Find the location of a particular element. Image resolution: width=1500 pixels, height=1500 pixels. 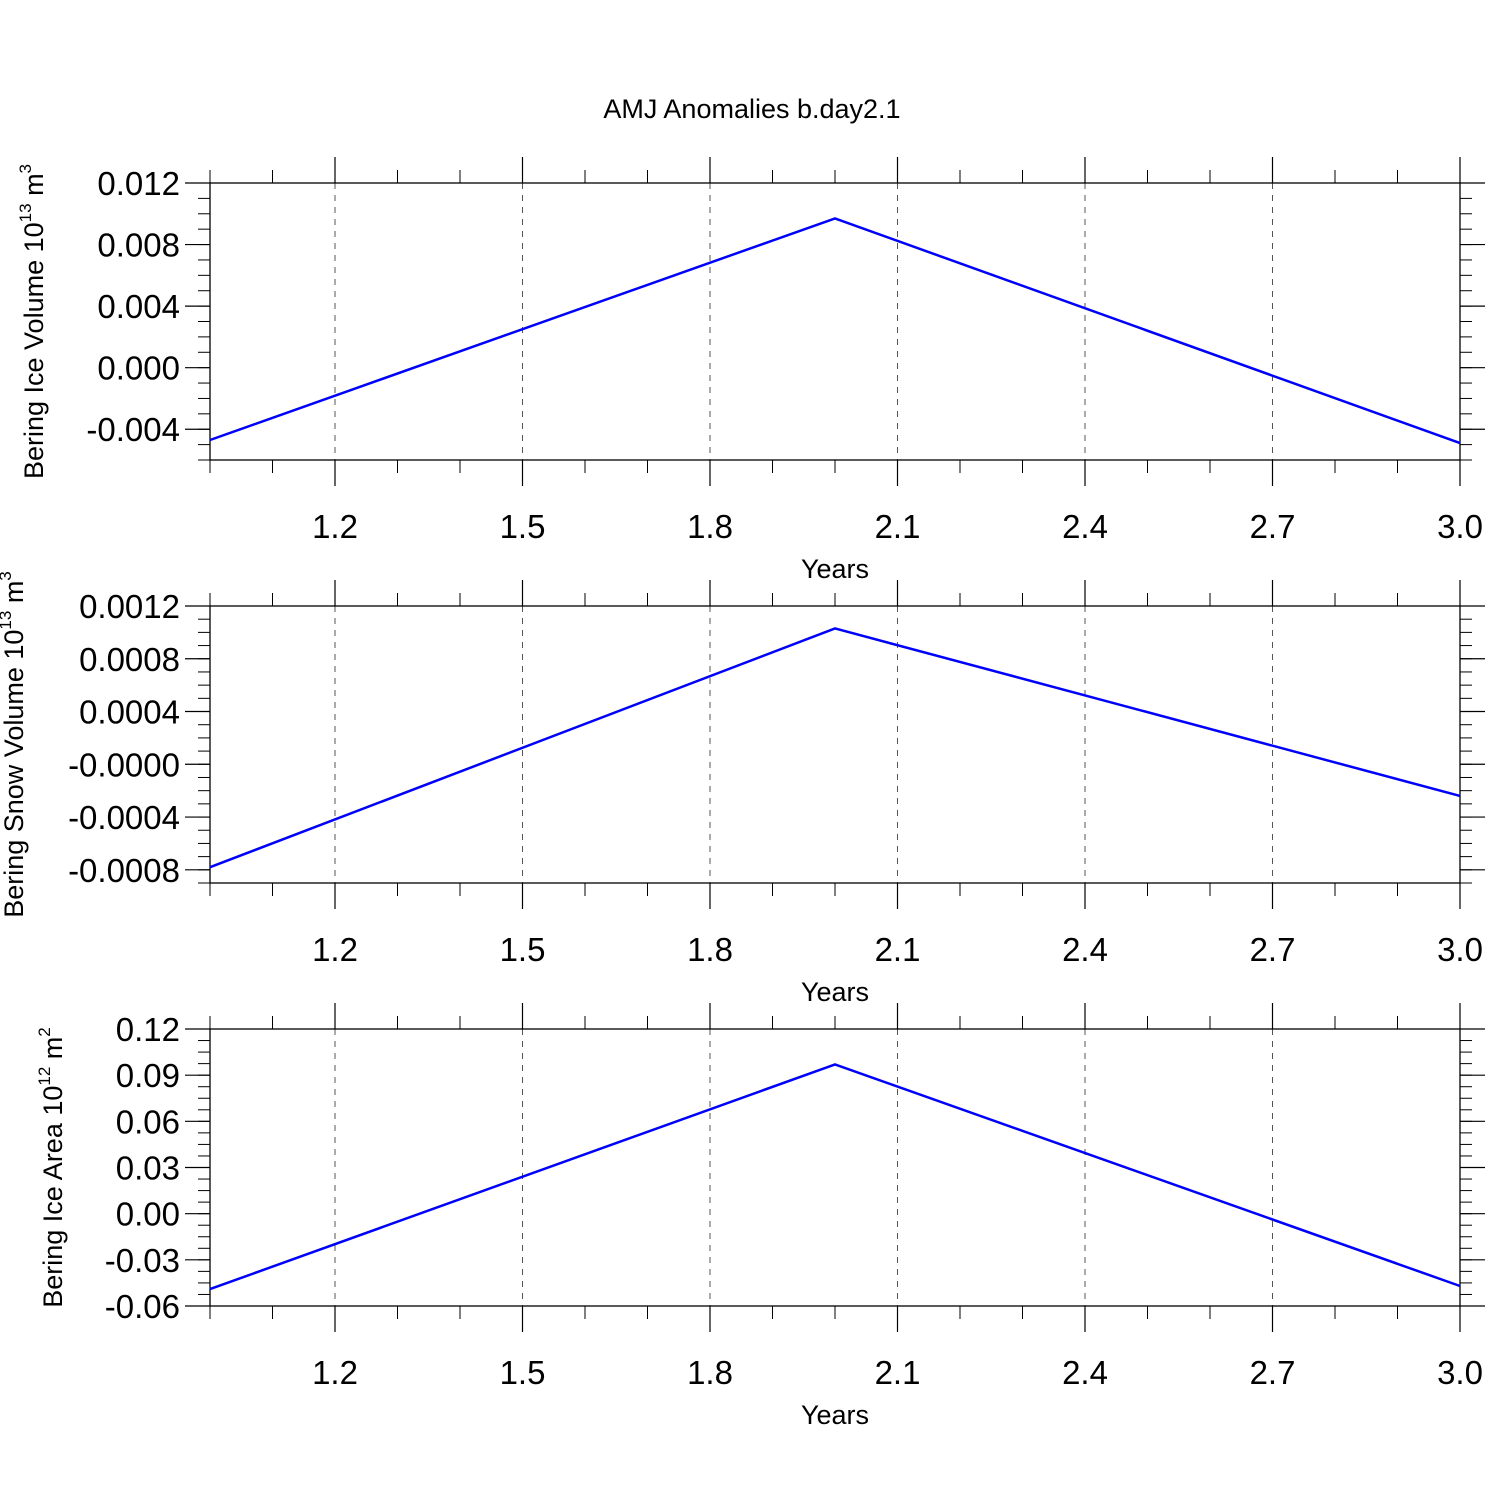

y-tick-label: 0.0012 is located at coordinates (129, 606).